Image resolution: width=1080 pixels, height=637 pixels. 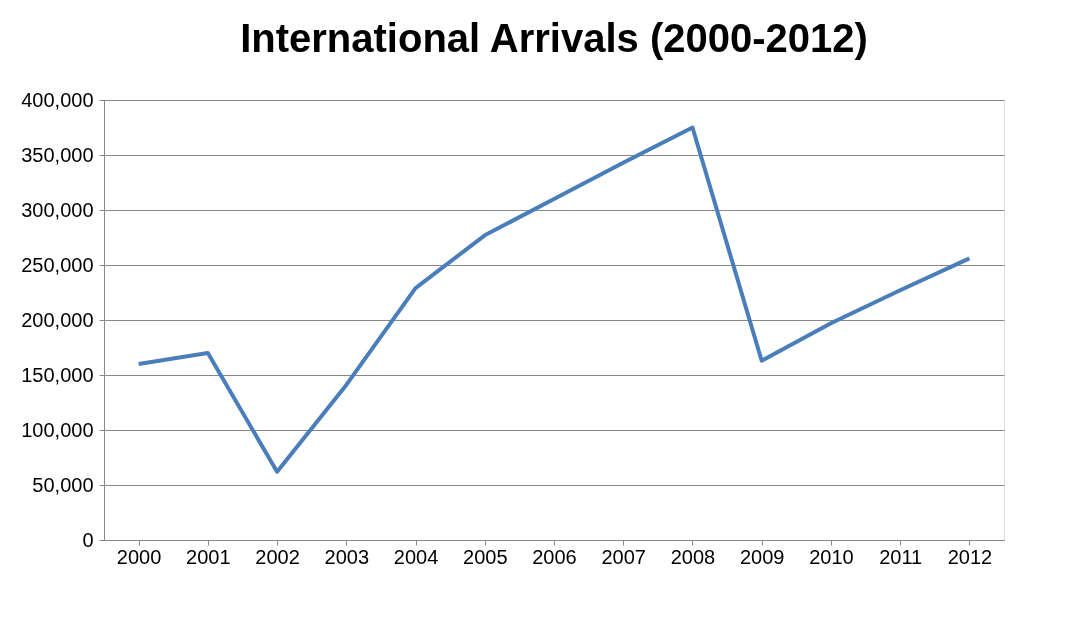 What do you see at coordinates (762, 556) in the screenshot?
I see `x-tick-label: 2009` at bounding box center [762, 556].